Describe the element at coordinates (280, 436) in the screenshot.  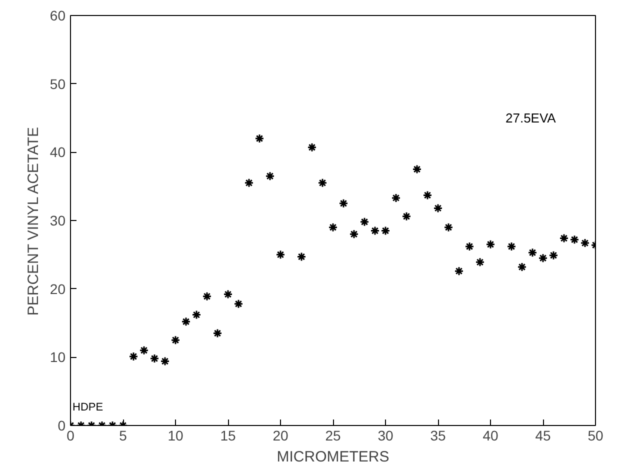
I see `x-tick-label: 20` at that location.